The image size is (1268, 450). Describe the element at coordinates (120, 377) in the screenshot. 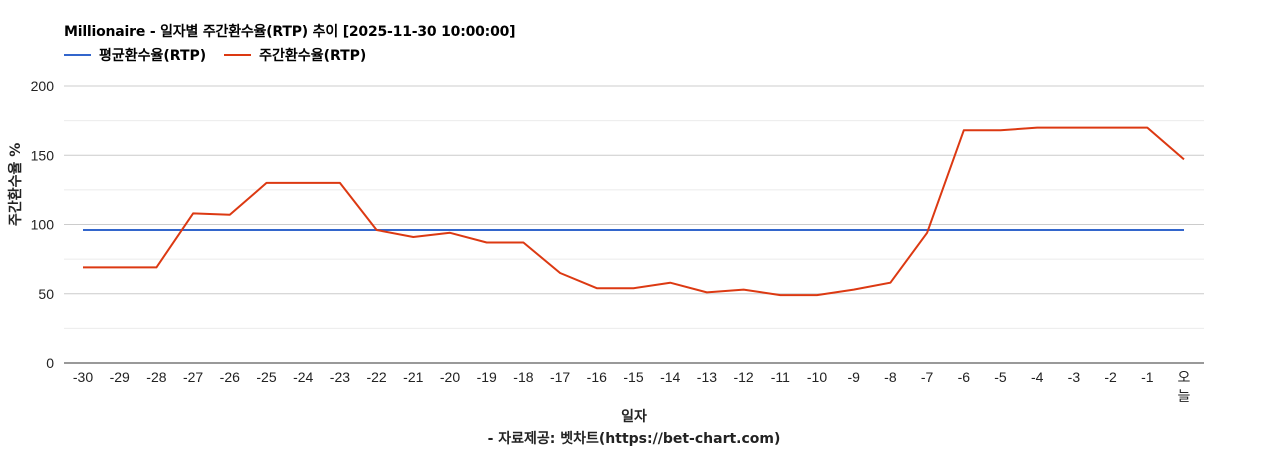

I see `x-tick-label: -29` at that location.